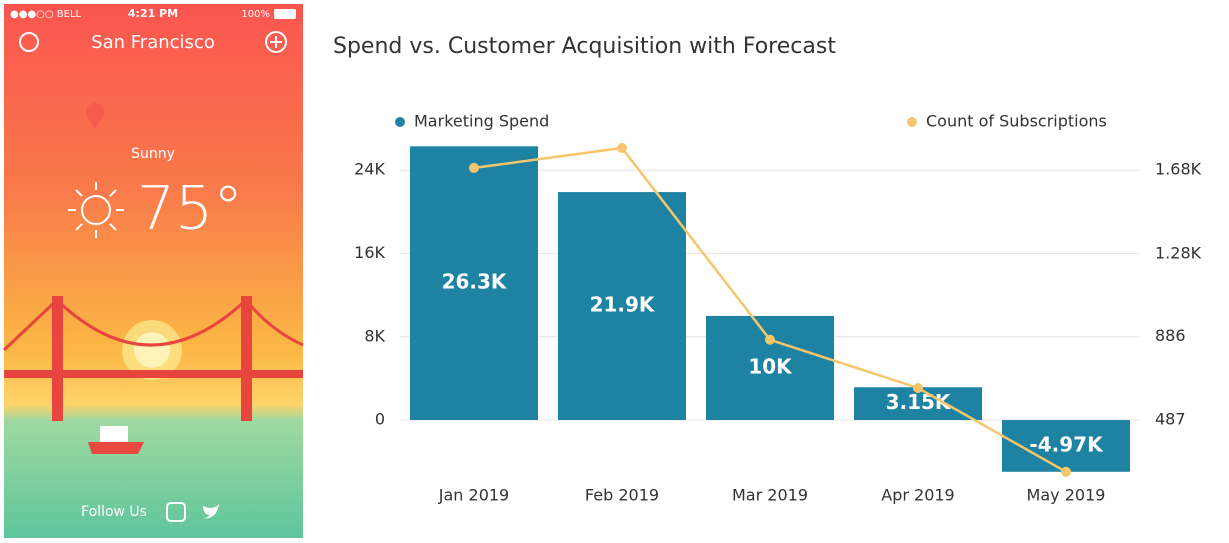 This screenshot has height=543, width=1229. I want to click on carrier: ●●●○○ BELL, so click(46, 14).